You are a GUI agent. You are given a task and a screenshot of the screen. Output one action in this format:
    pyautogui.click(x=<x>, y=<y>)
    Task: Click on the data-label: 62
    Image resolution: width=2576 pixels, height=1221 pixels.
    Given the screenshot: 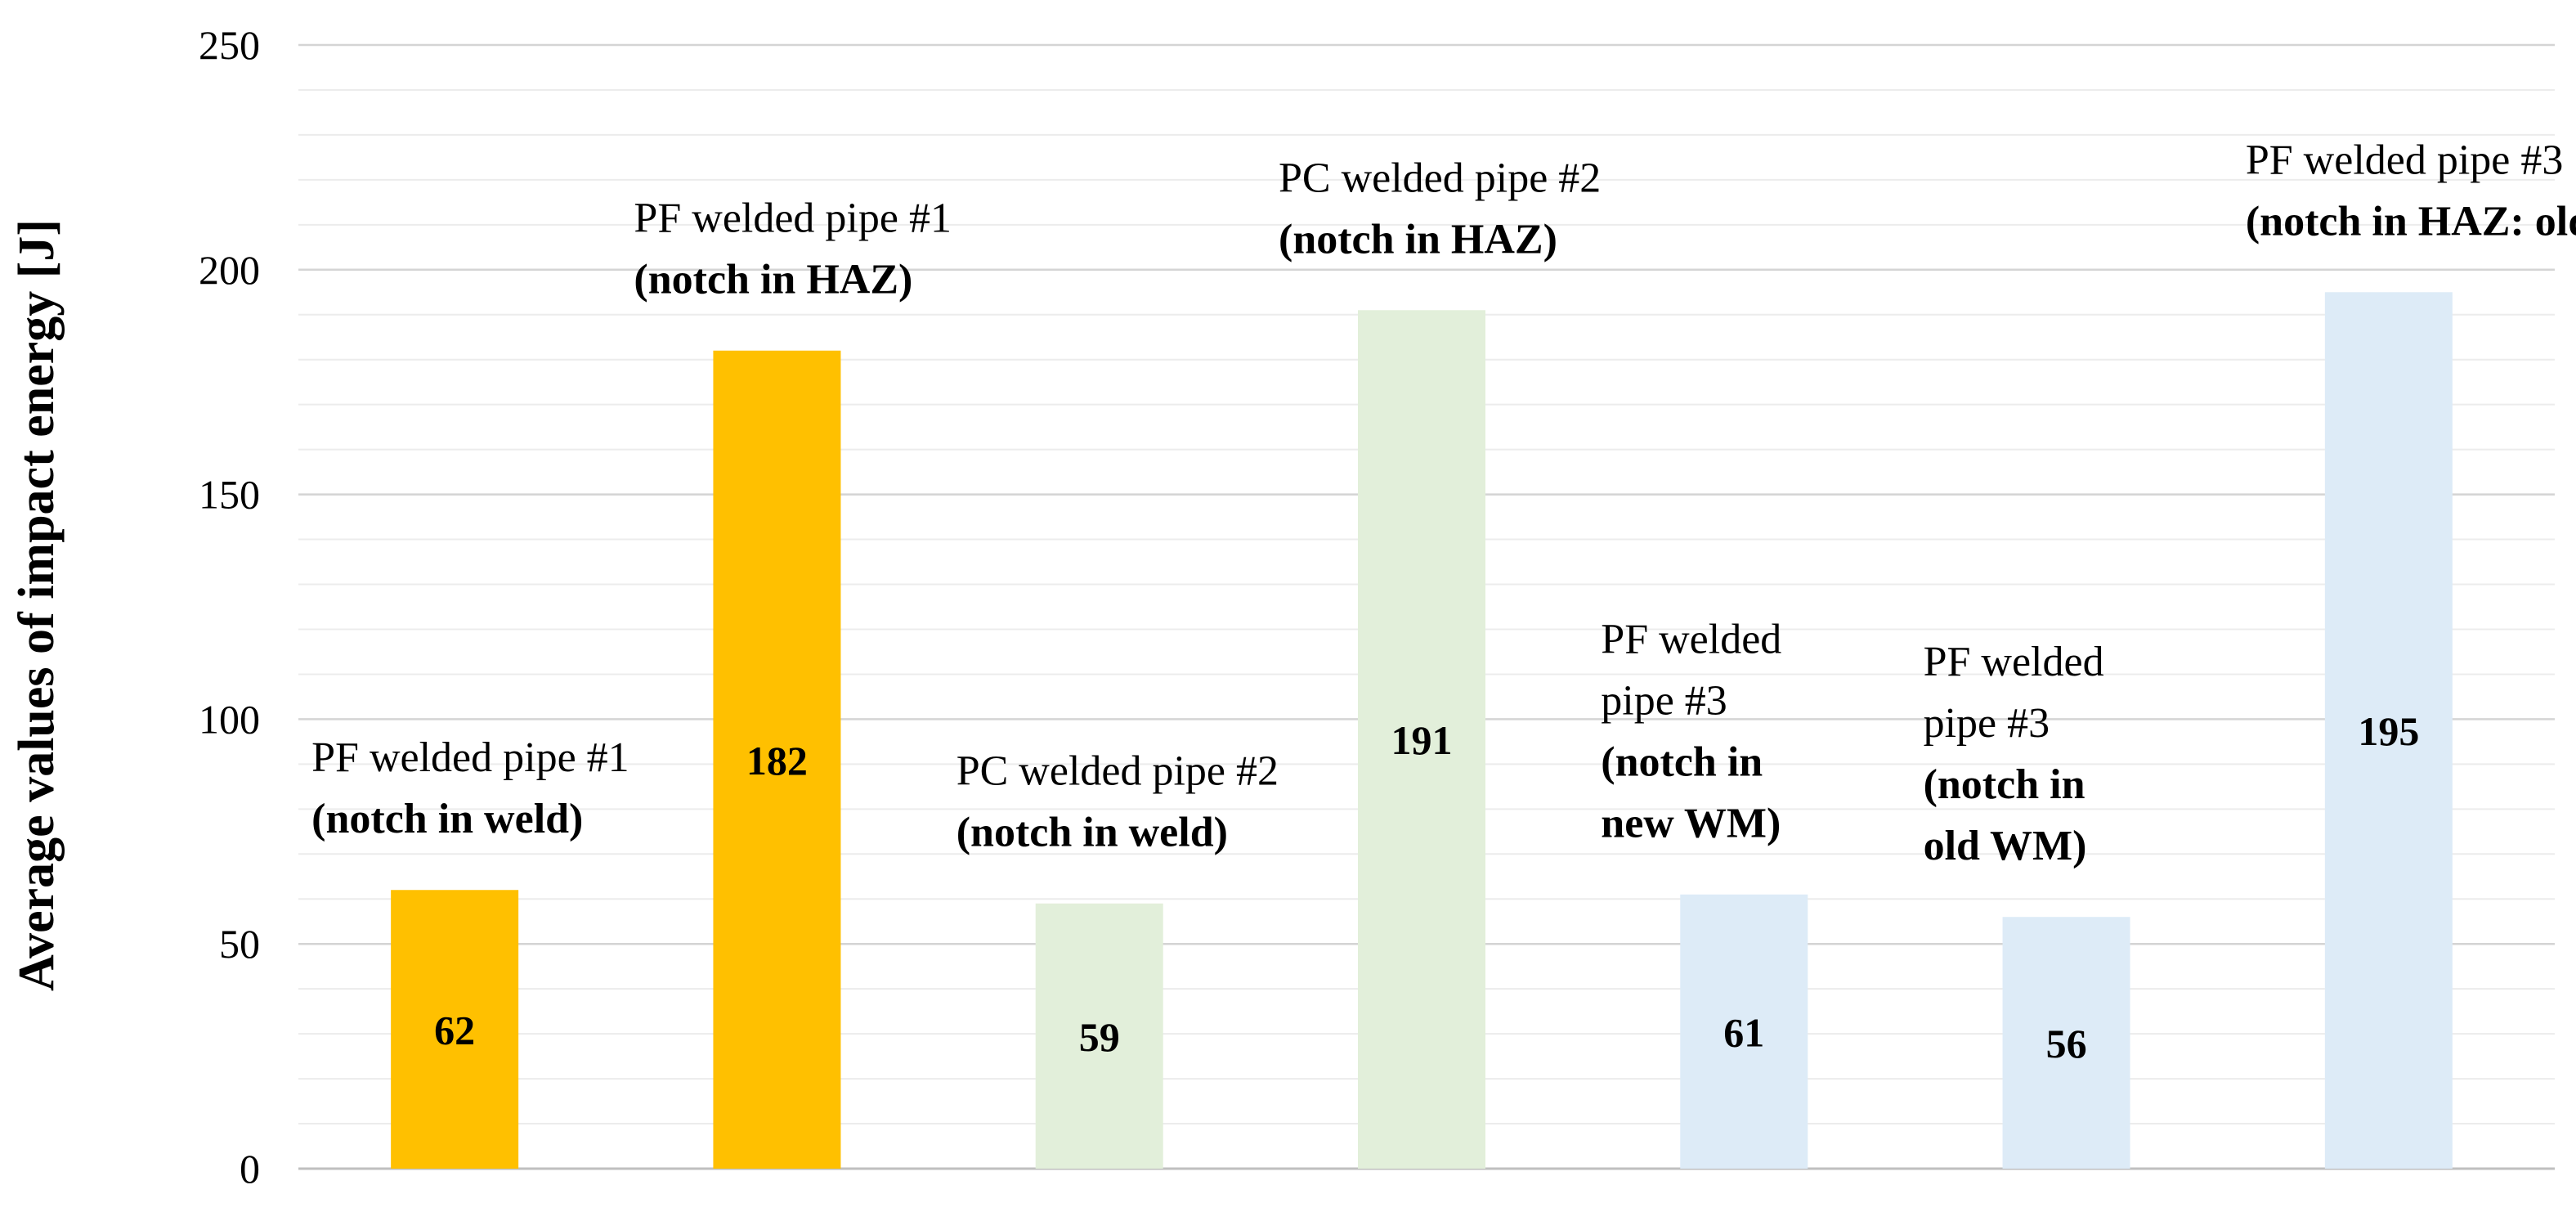 What is the action you would take?
    pyautogui.click(x=454, y=1030)
    